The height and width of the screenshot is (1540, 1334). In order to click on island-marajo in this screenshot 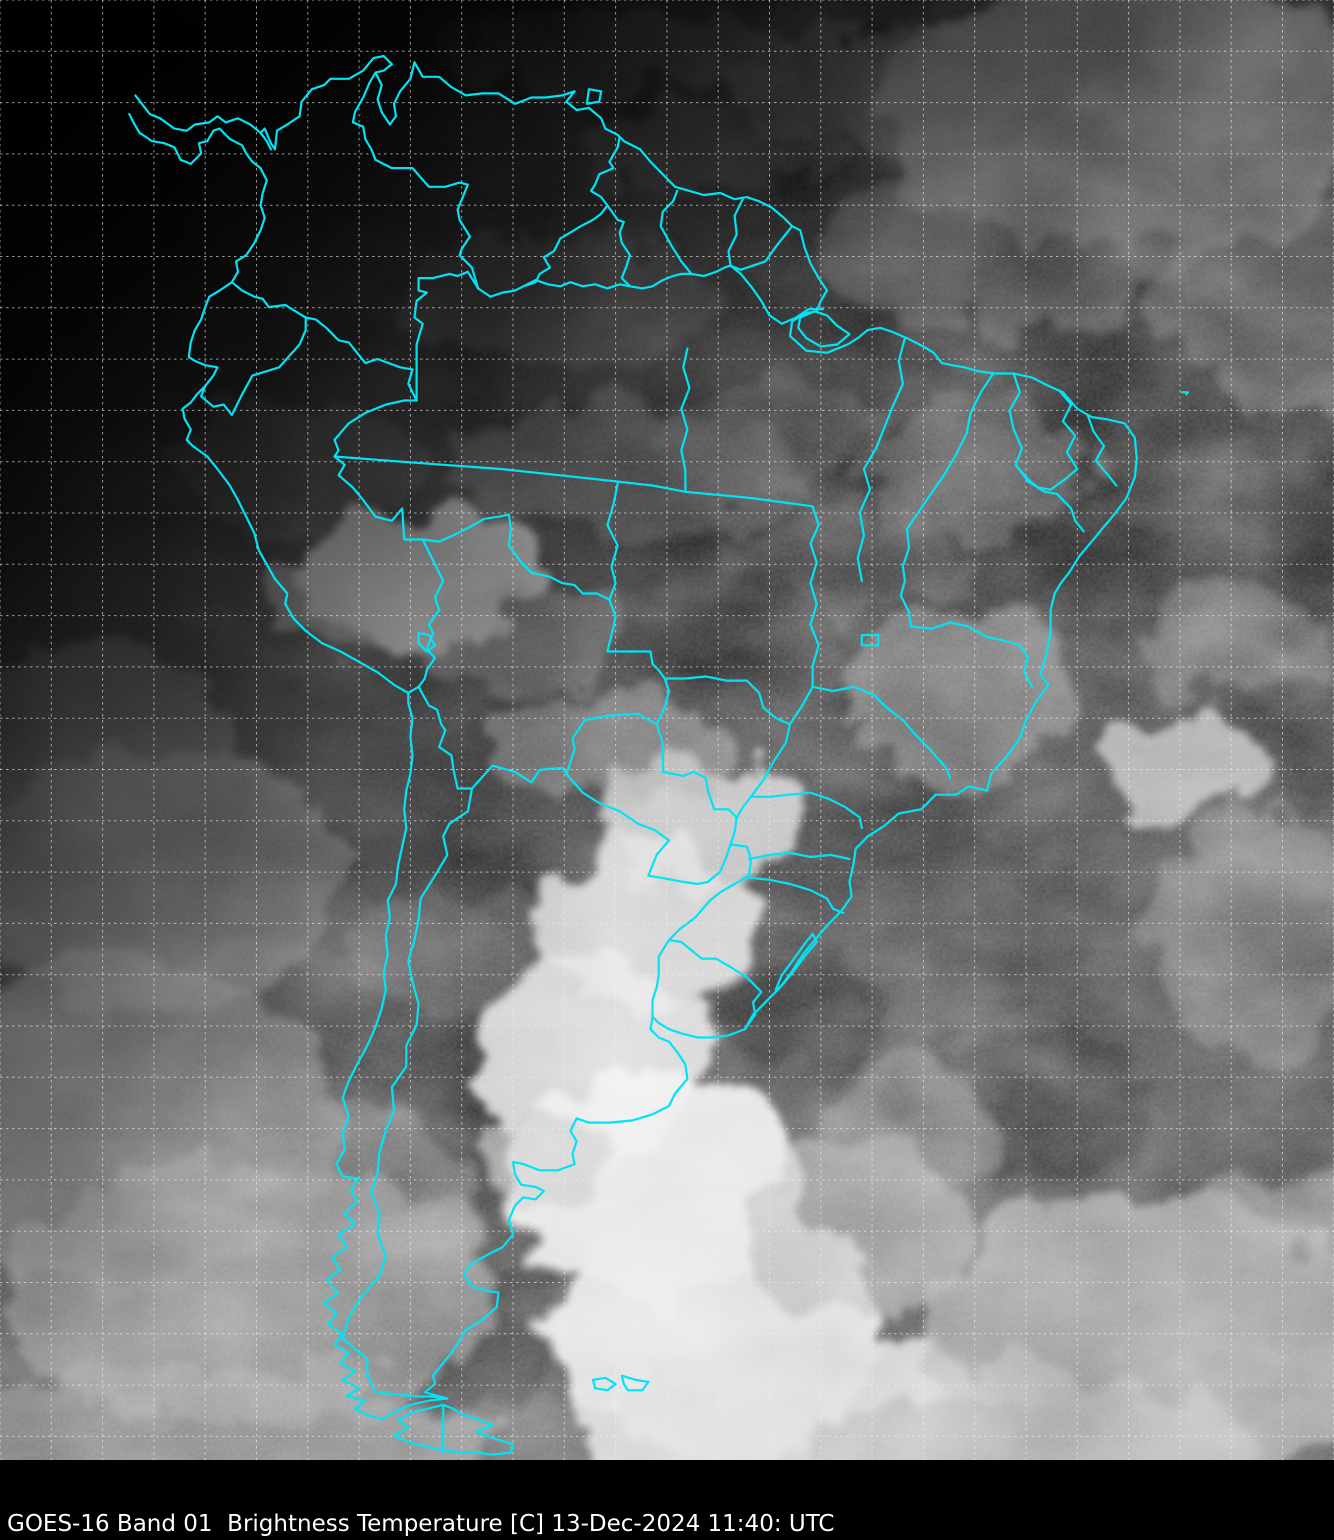, I will do `click(824, 329)`.